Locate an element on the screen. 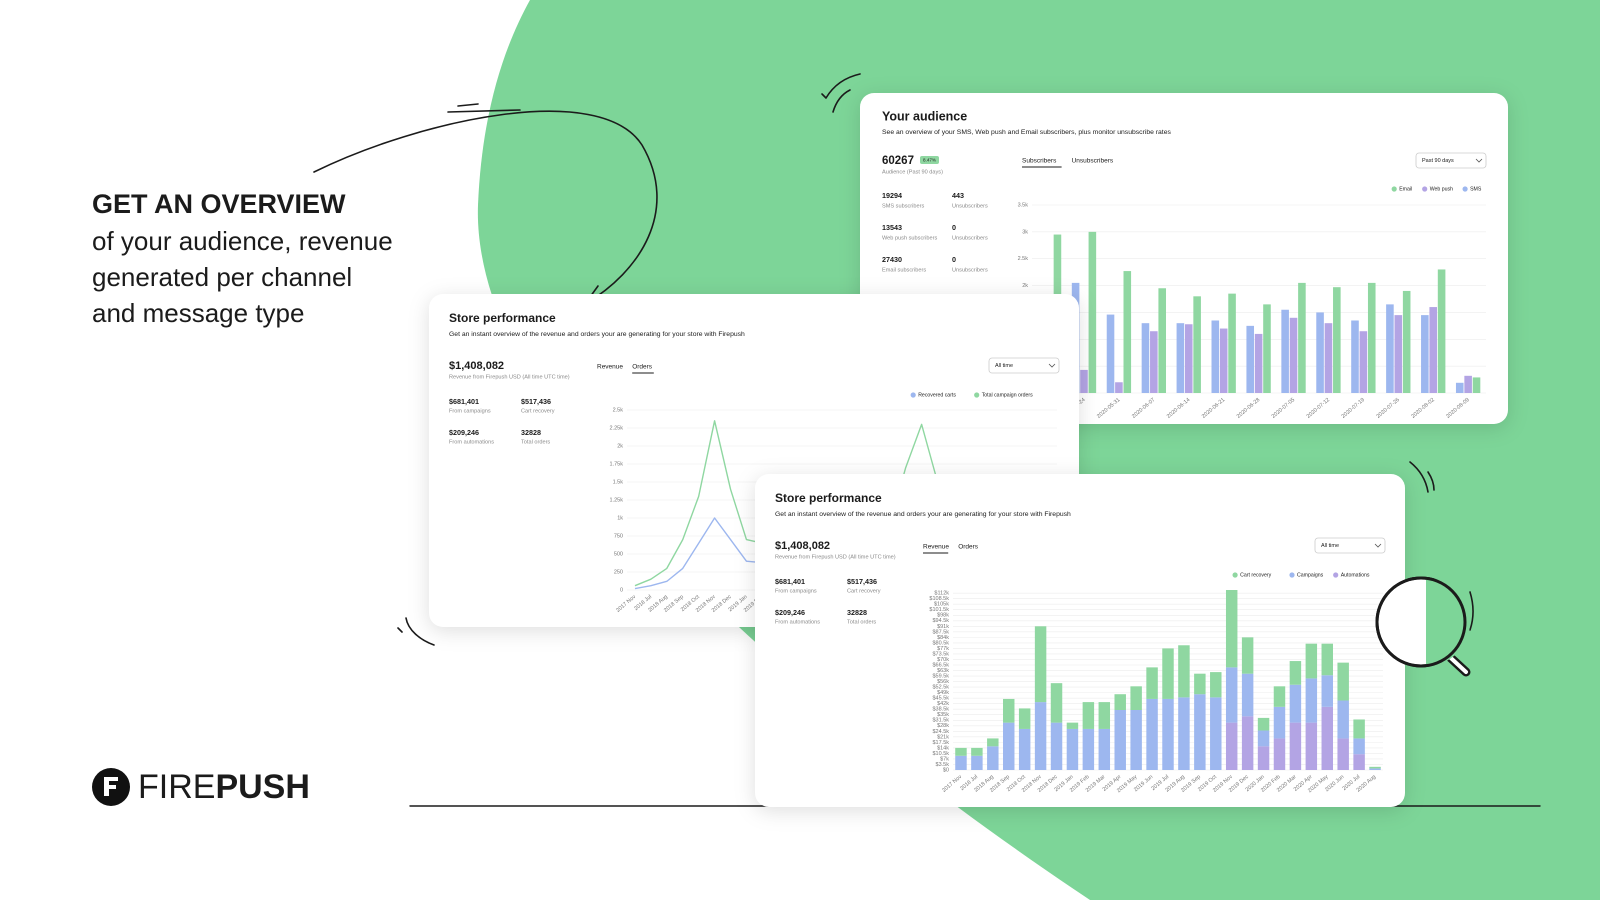 The image size is (1600, 900). legend-item: Web push is located at coordinates (1437, 189).